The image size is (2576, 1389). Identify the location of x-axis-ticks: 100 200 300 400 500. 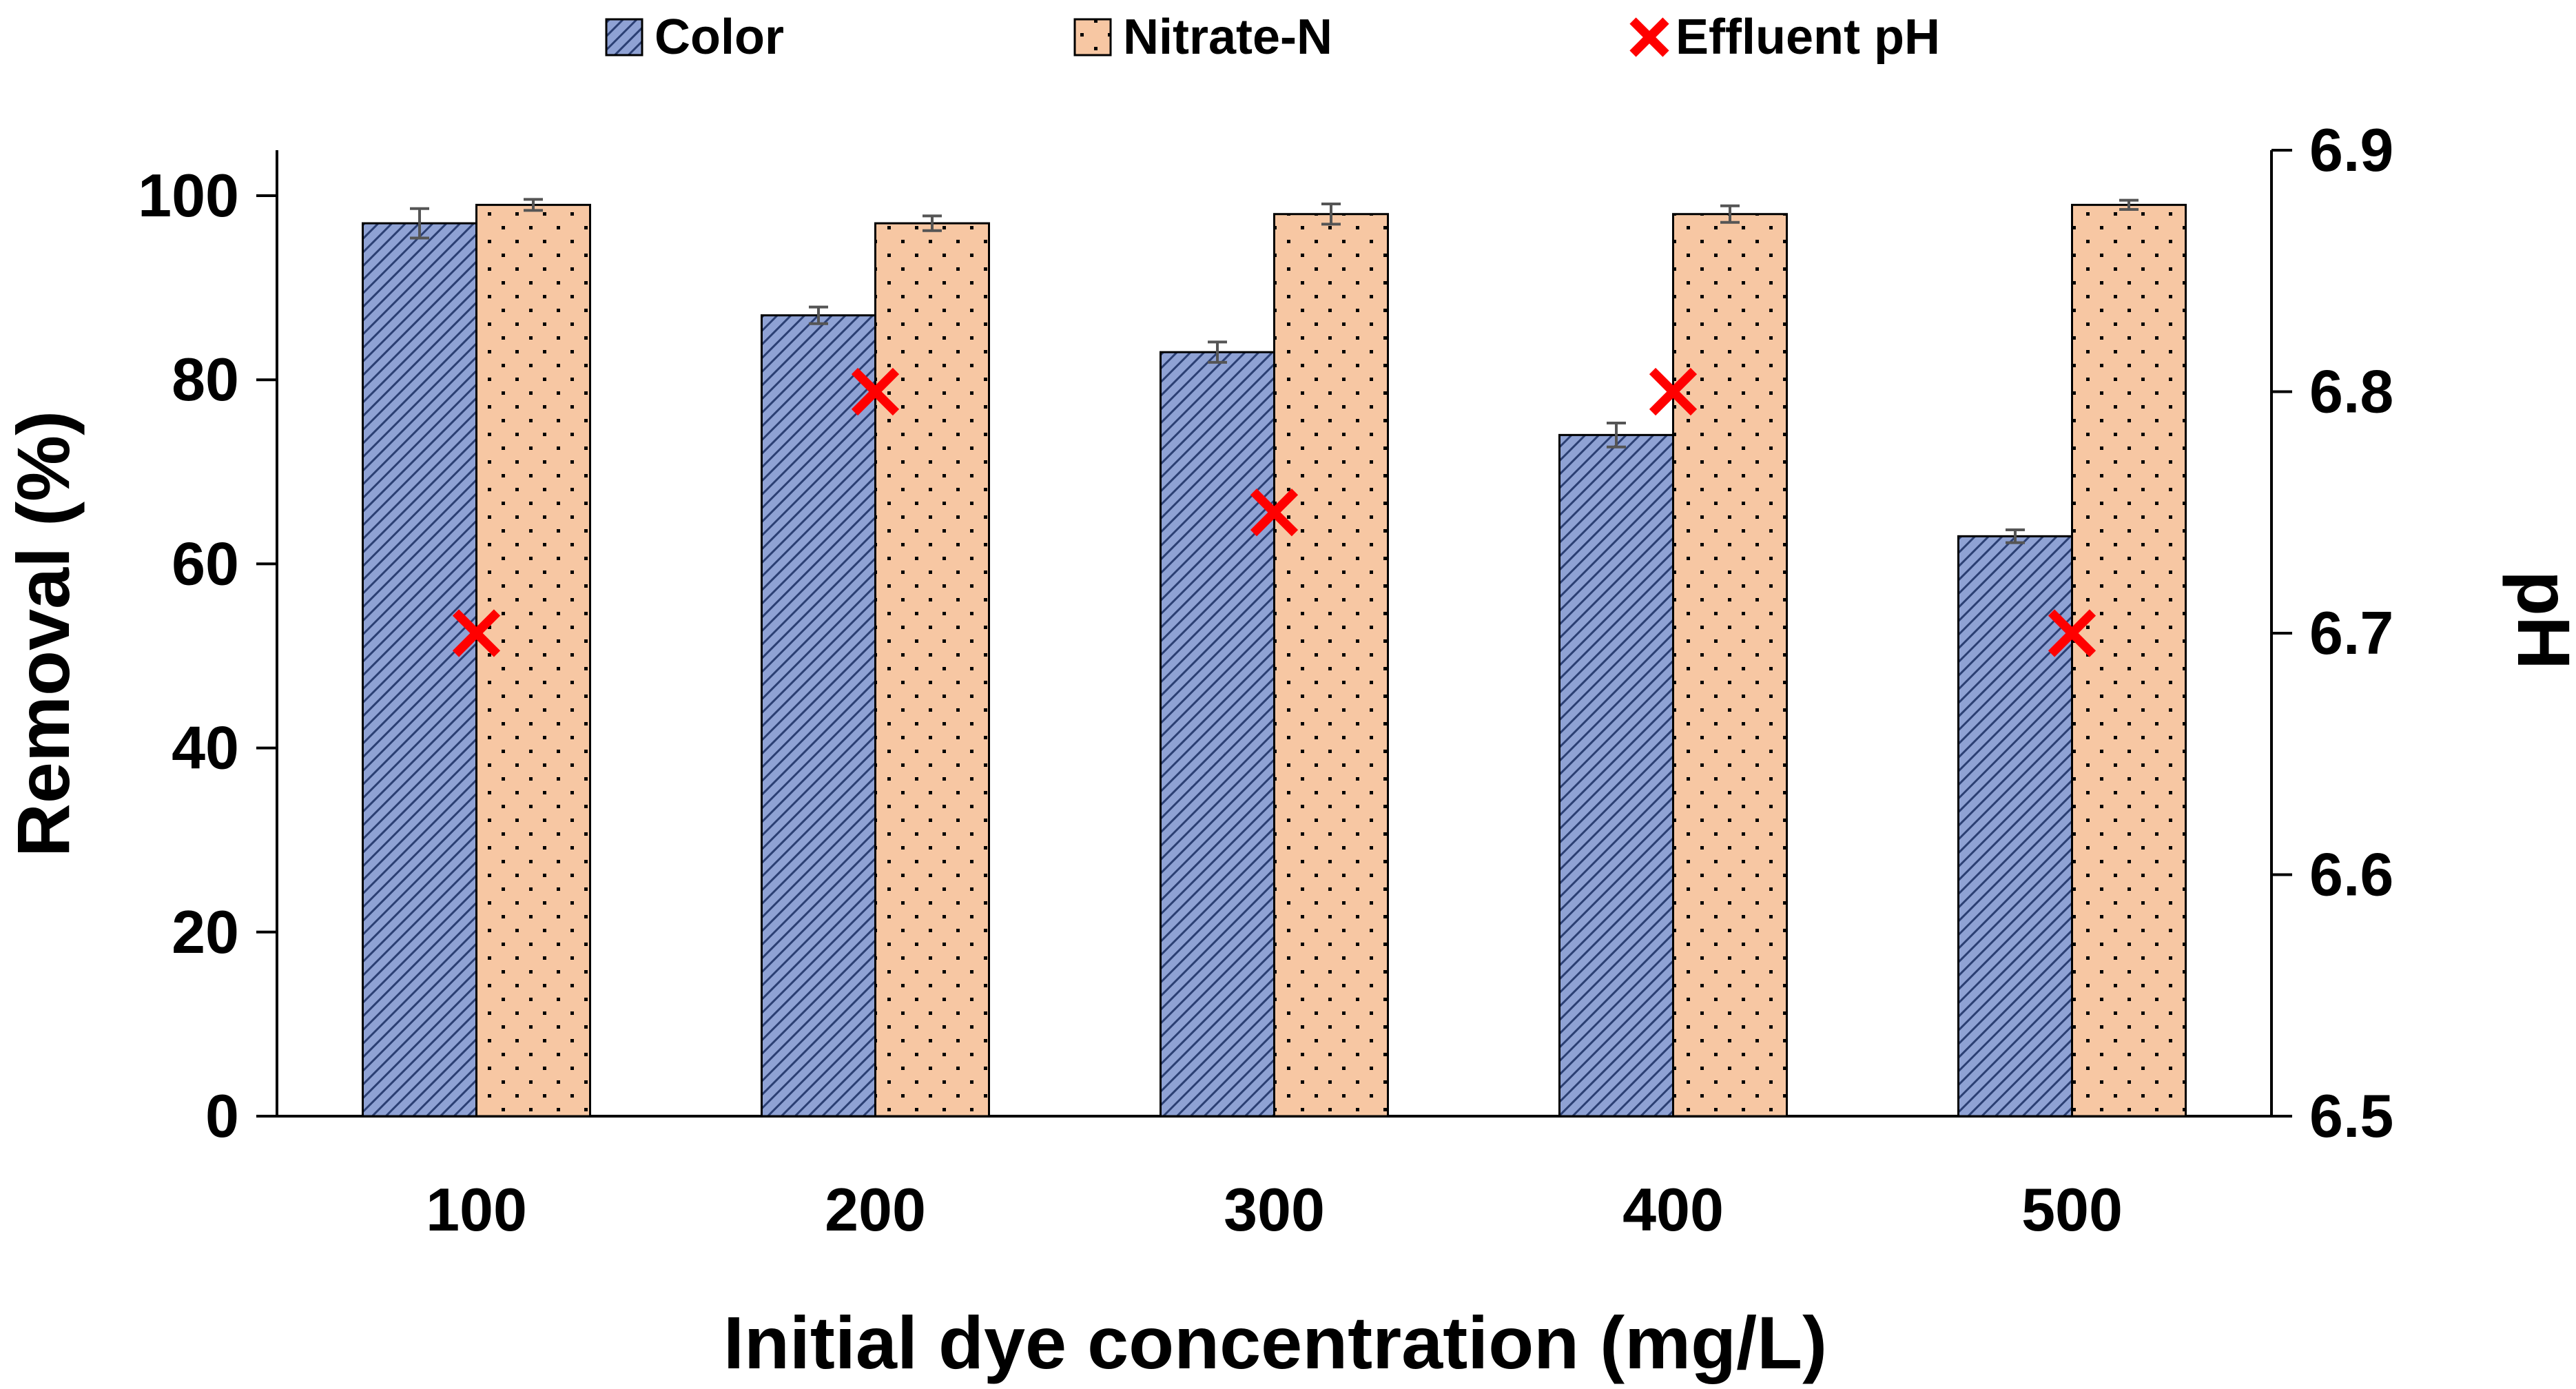
(1274, 1209).